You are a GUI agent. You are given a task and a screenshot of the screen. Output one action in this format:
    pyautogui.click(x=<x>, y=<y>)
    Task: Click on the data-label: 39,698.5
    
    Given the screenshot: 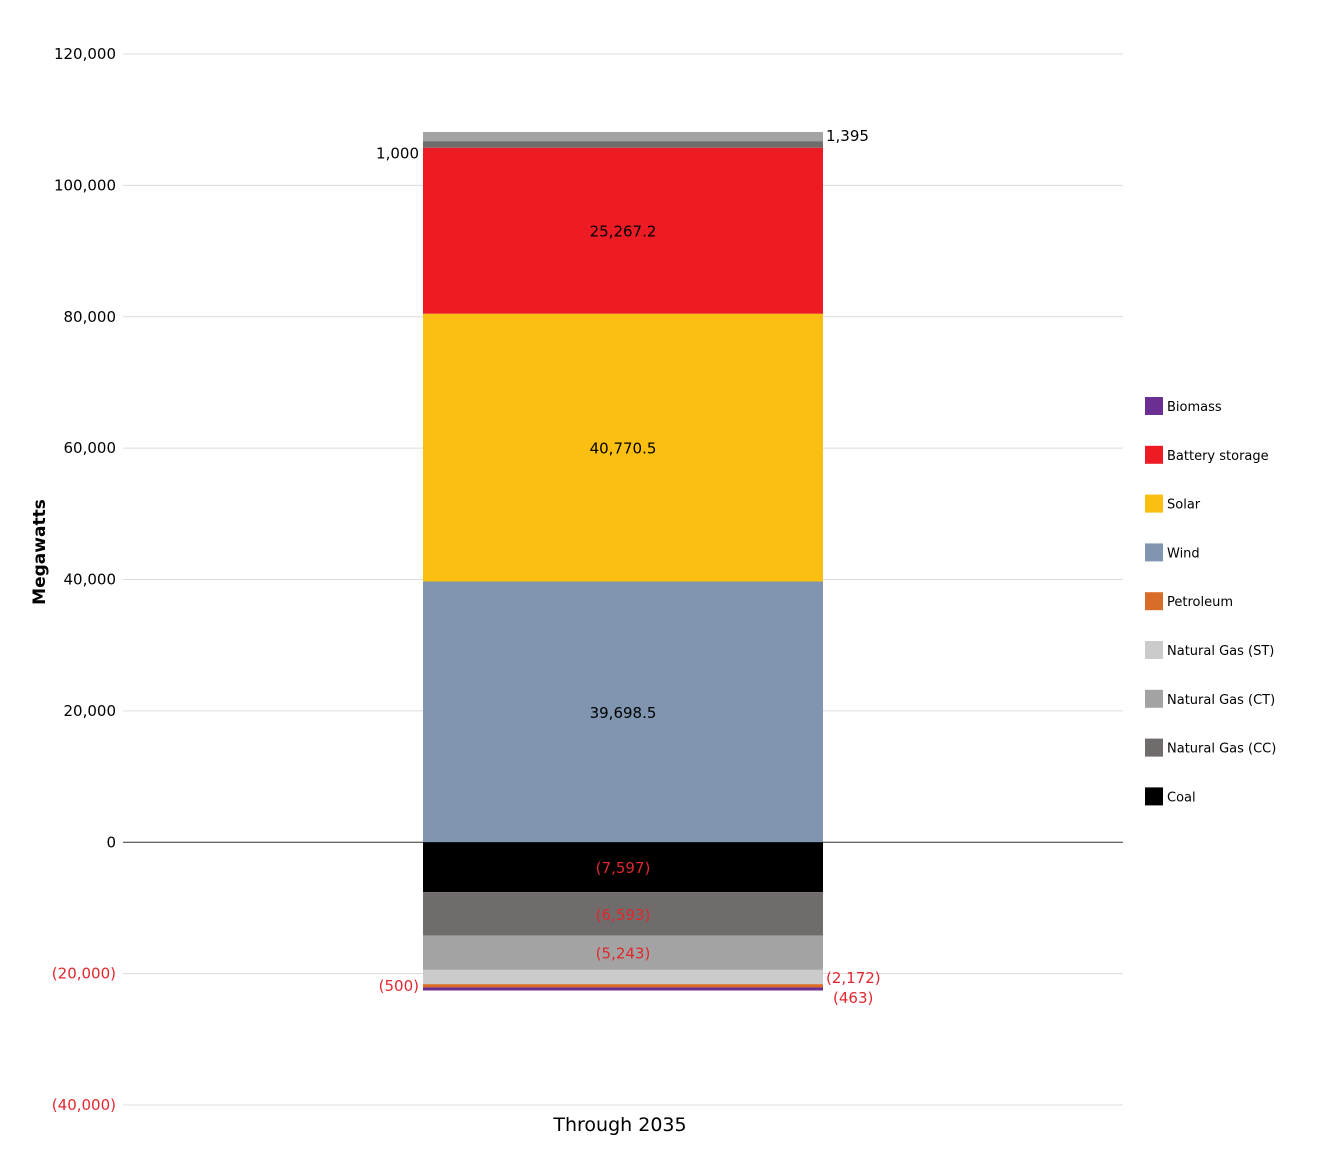 What is the action you would take?
    pyautogui.click(x=623, y=713)
    